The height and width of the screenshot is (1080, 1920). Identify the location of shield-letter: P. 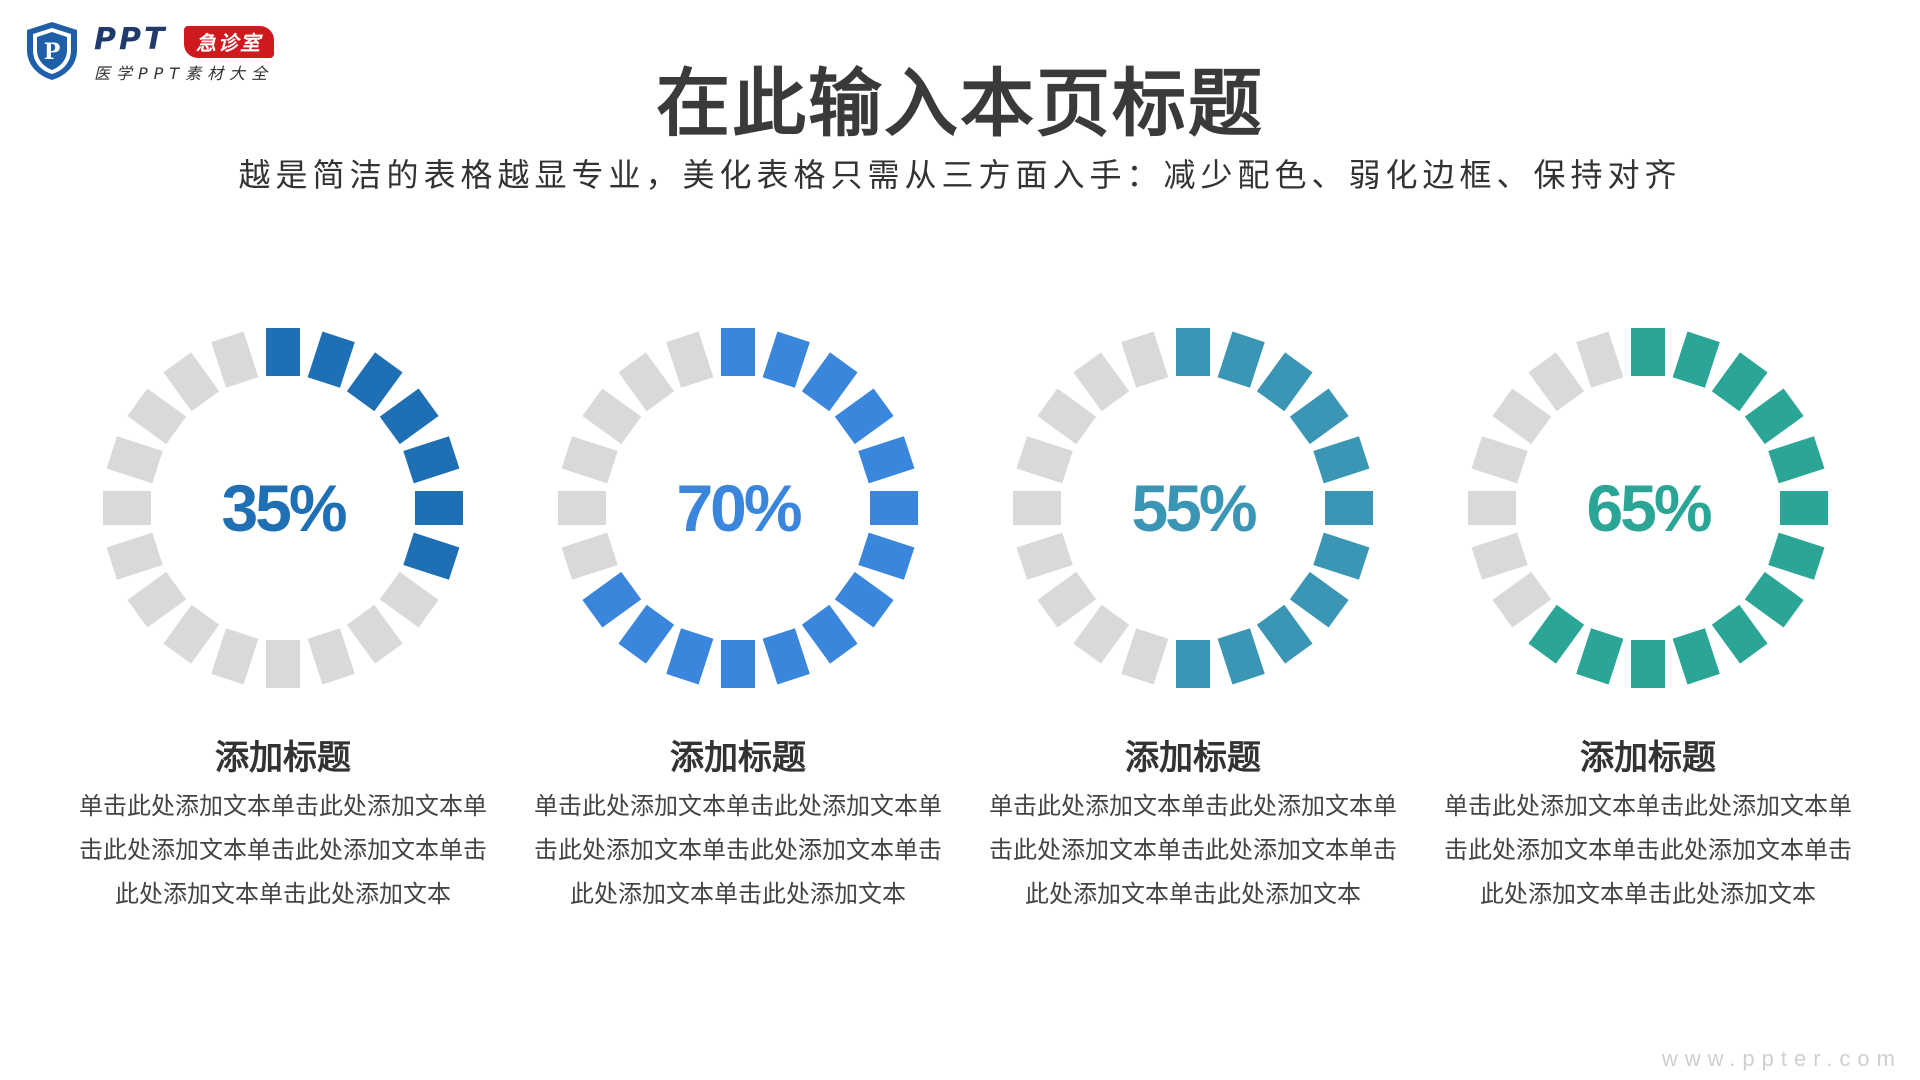
(52, 52).